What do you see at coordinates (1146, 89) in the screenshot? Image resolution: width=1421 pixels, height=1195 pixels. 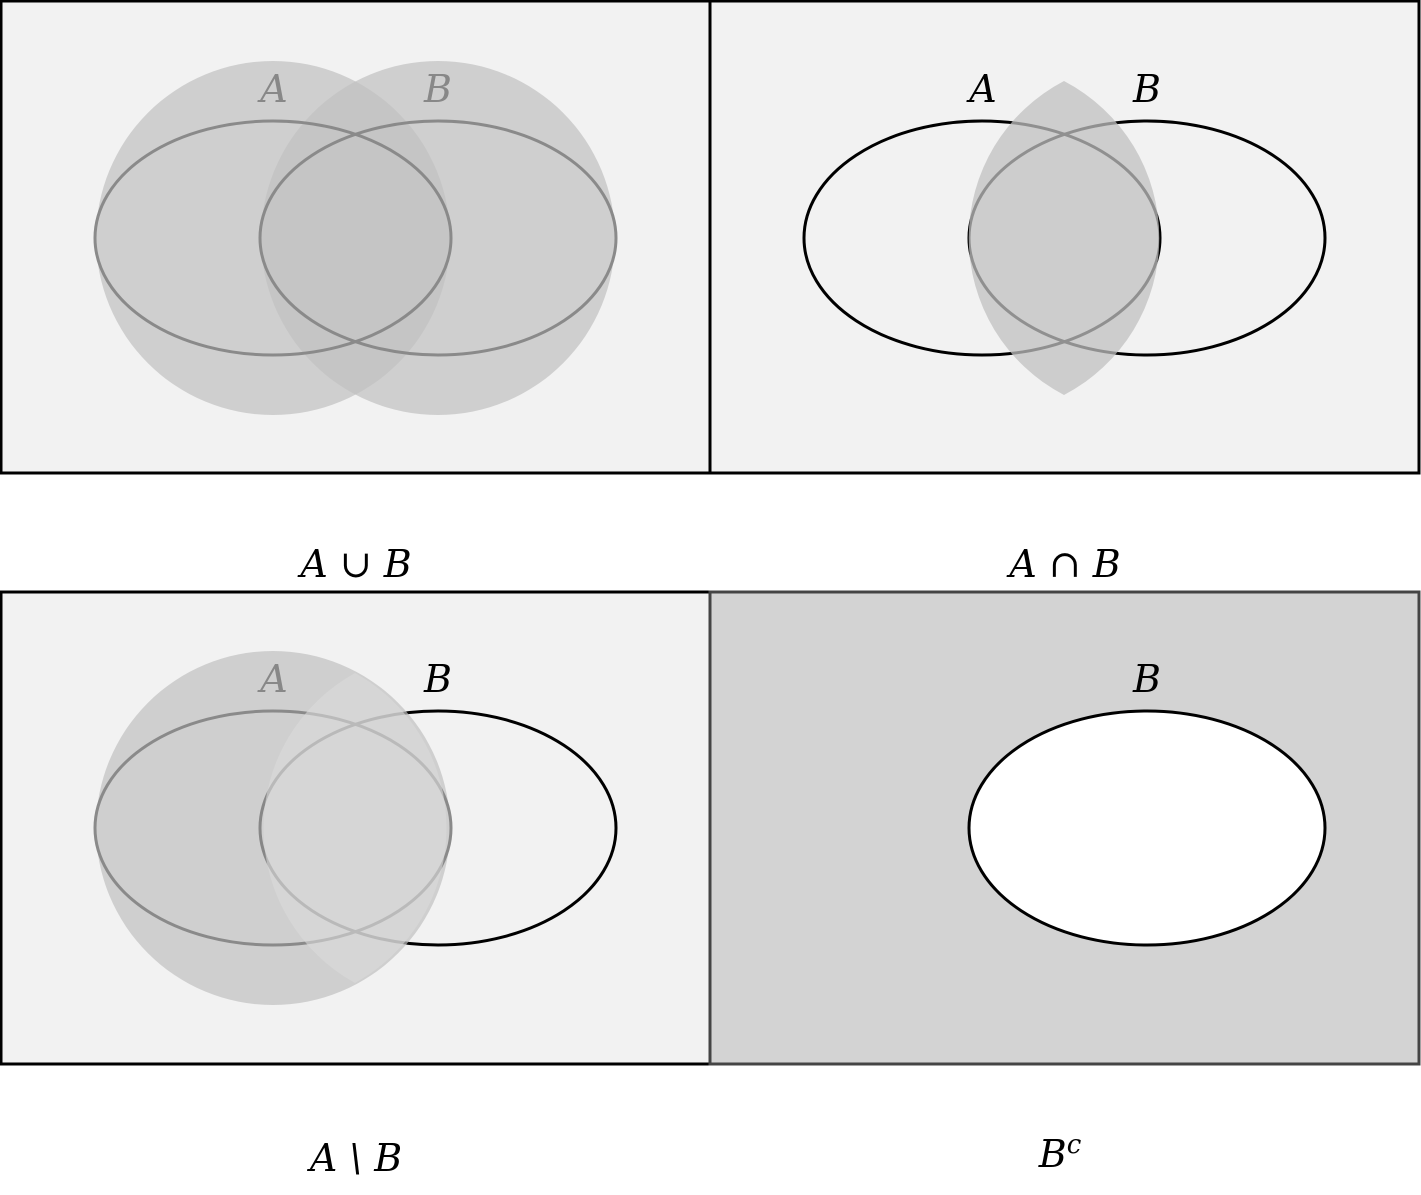 I see `intersection-label-b: B` at bounding box center [1146, 89].